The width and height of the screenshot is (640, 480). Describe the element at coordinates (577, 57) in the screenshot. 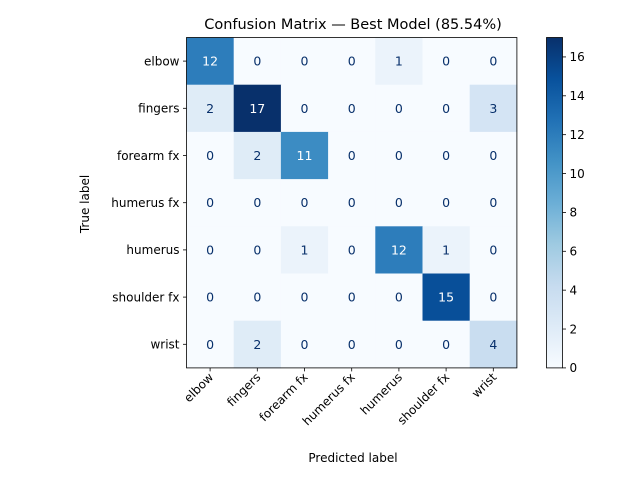

I see `colorbar-tick-label: 16` at that location.